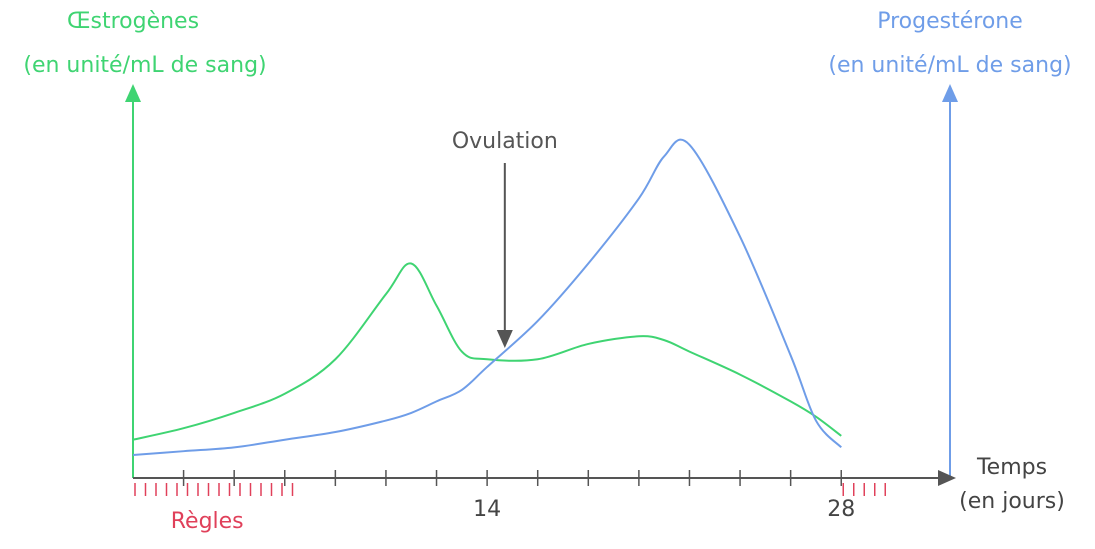 This screenshot has height=549, width=1095. What do you see at coordinates (505, 141) in the screenshot?
I see `annotation: Ovulation` at bounding box center [505, 141].